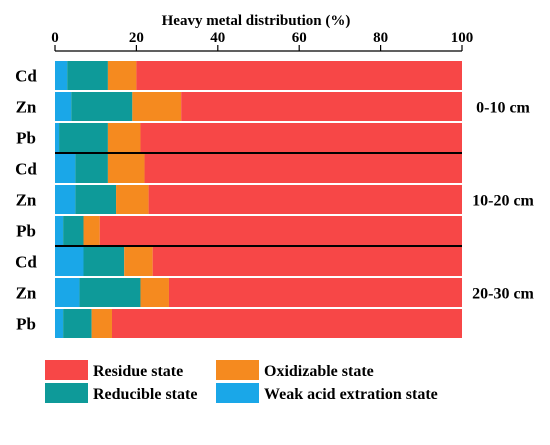 The image size is (550, 445). Describe the element at coordinates (351, 394) in the screenshot. I see `legend-label-4: Weak acid extration state` at that location.